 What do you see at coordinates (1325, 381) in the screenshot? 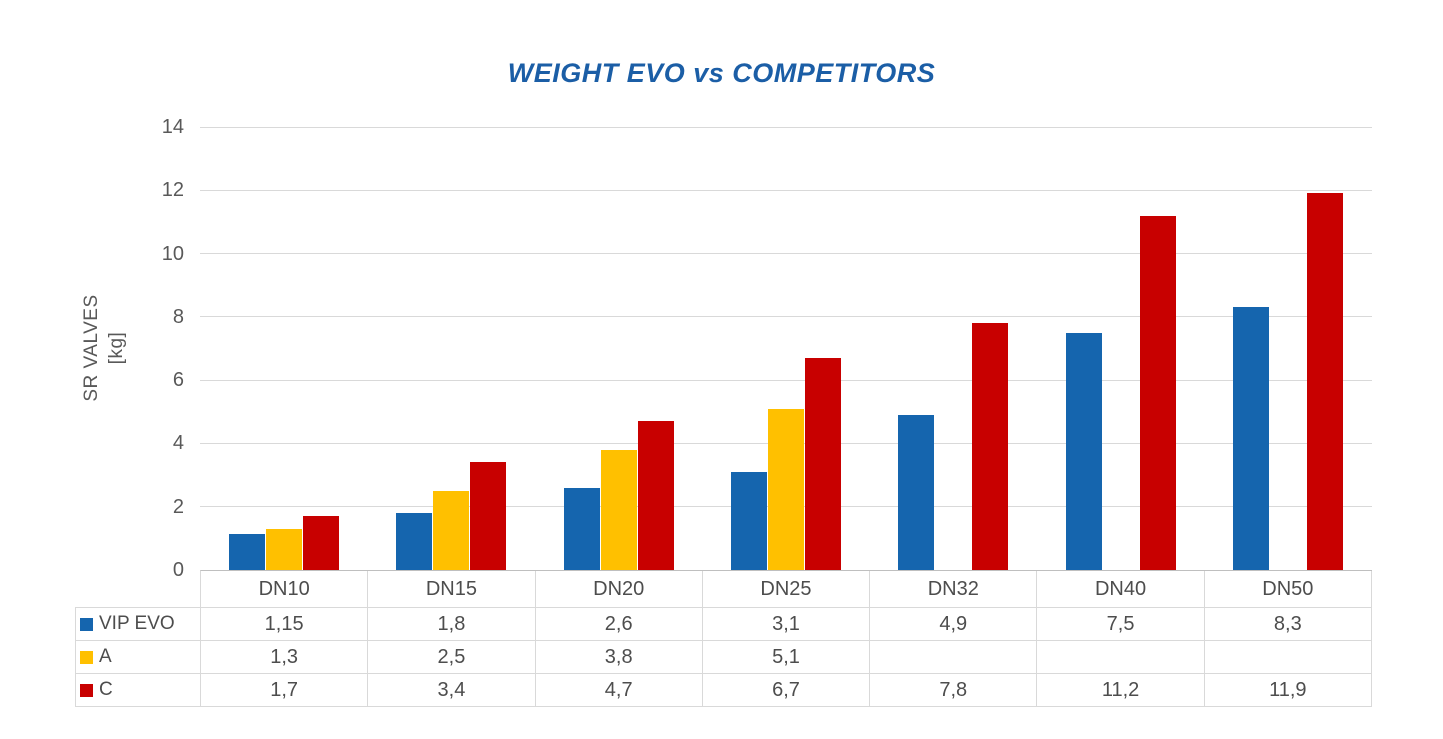
I see `bar-c-dn50` at bounding box center [1325, 381].